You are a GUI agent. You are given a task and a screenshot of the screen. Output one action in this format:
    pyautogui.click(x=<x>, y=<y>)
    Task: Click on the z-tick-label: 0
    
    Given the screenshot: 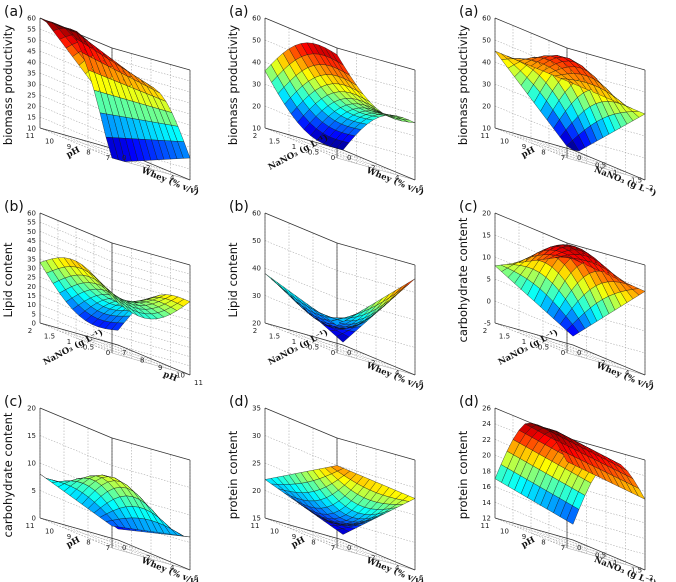 What is the action you would take?
    pyautogui.click(x=489, y=302)
    